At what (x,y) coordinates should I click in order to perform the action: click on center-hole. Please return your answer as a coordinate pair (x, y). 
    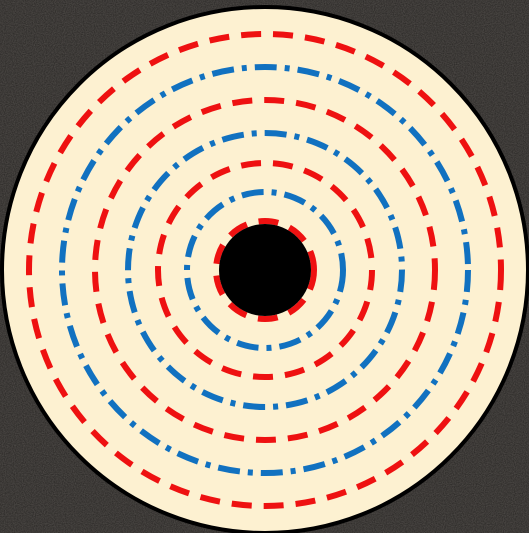
    Looking at the image, I should click on (265, 270).